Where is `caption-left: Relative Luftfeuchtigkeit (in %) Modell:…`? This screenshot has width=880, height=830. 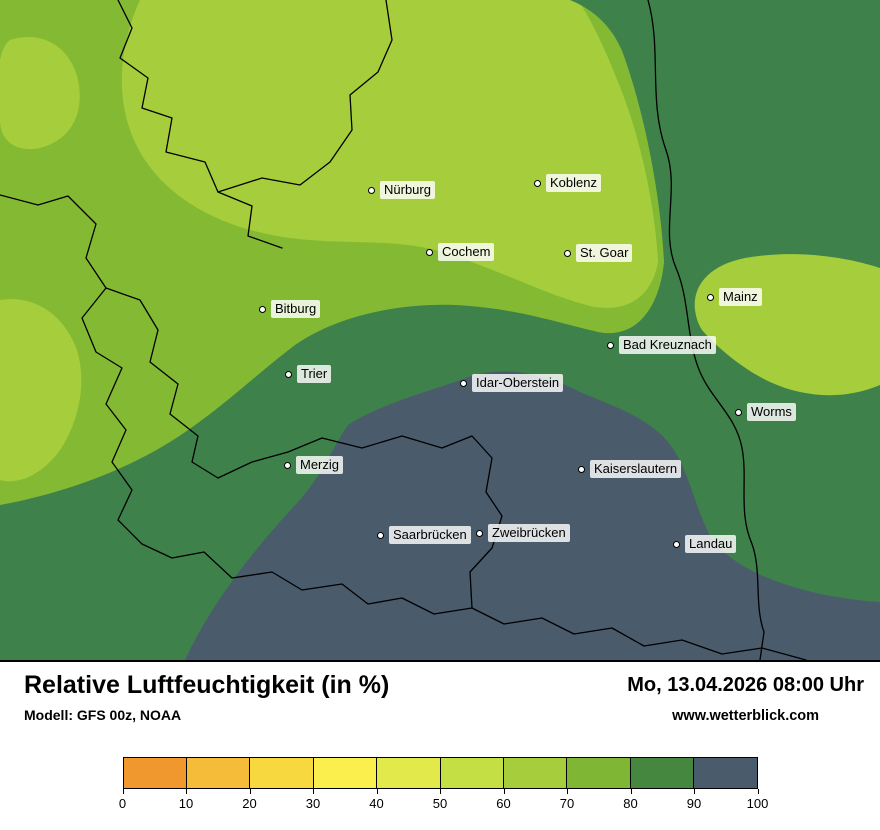 caption-left: Relative Luftfeuchtigkeit (in %) Modell:… is located at coordinates (206, 697).